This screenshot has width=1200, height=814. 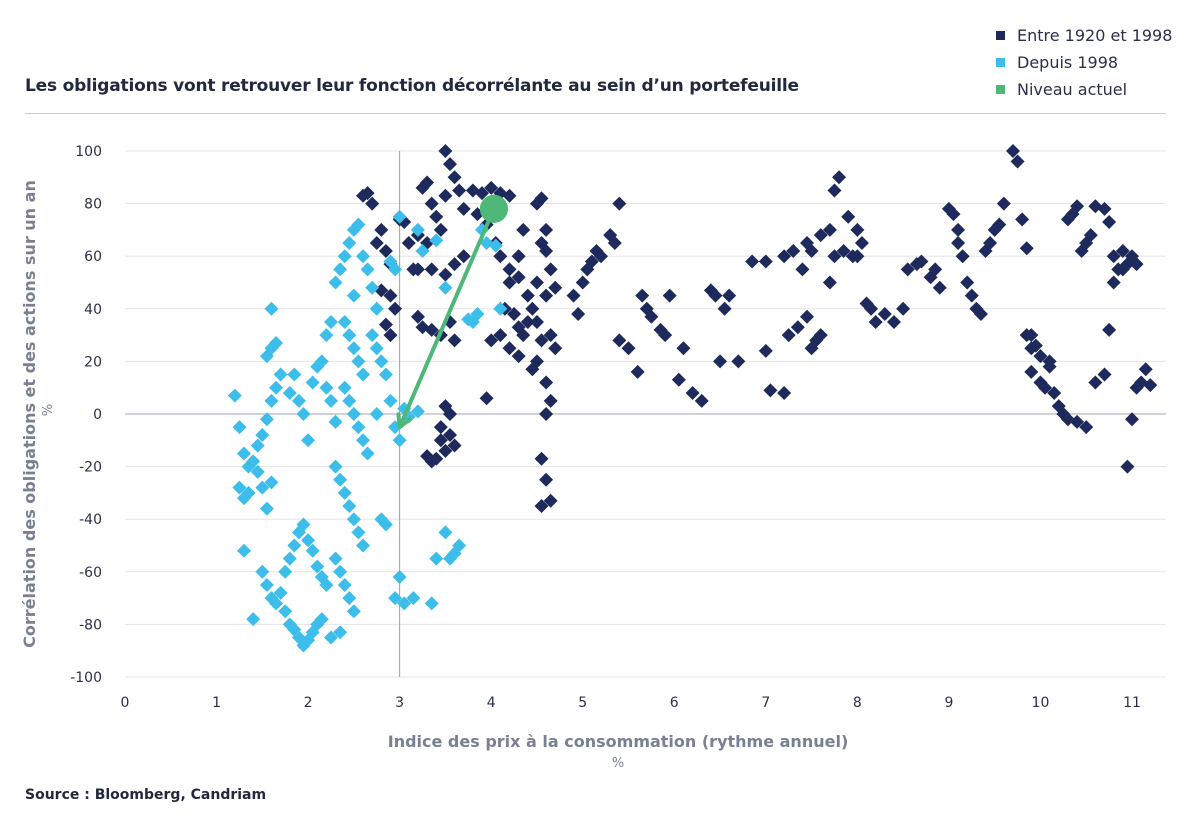 What do you see at coordinates (491, 703) in the screenshot?
I see `x-tick-label: 4` at bounding box center [491, 703].